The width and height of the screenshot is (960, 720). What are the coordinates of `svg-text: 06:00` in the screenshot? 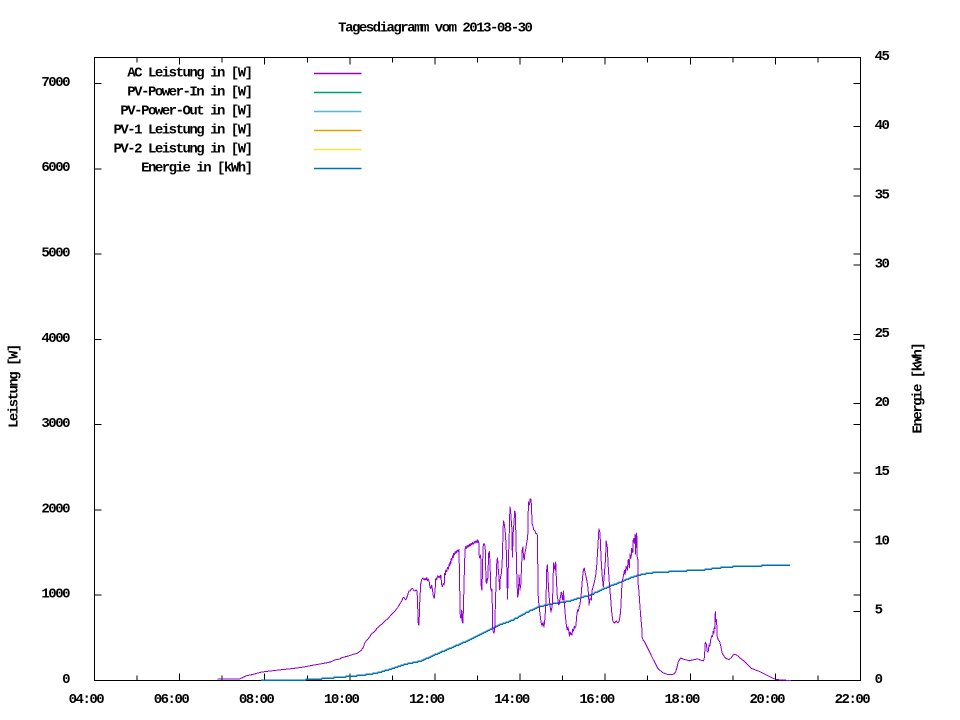 It's located at (172, 700).